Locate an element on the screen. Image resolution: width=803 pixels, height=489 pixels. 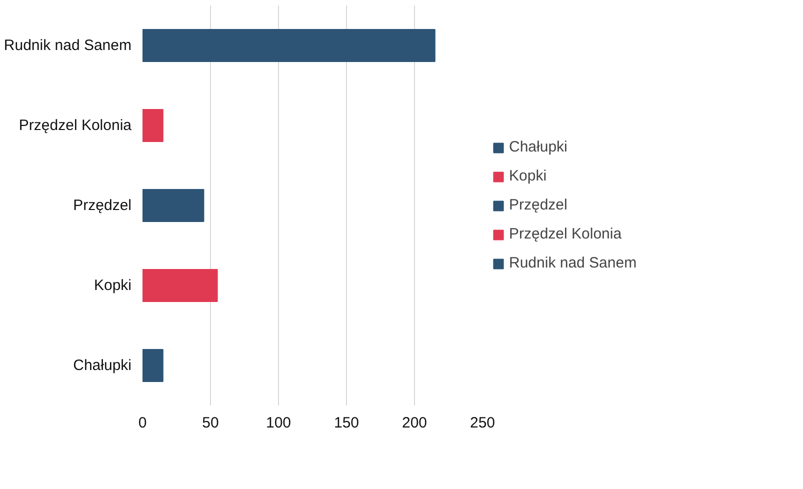
x-tick-label: 100 is located at coordinates (279, 423).